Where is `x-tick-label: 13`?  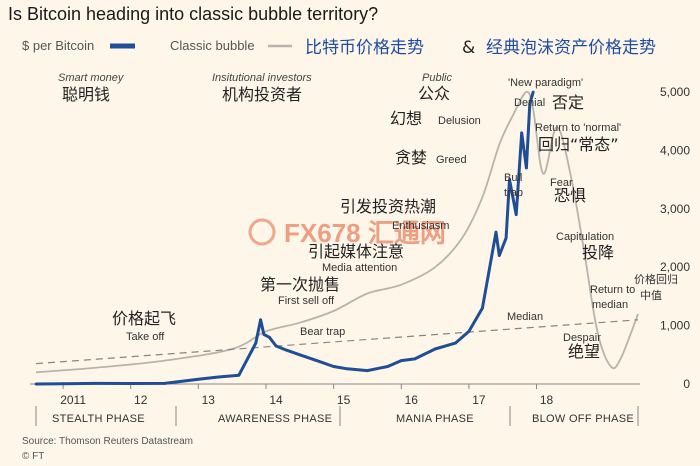 x-tick-label: 13 is located at coordinates (209, 400).